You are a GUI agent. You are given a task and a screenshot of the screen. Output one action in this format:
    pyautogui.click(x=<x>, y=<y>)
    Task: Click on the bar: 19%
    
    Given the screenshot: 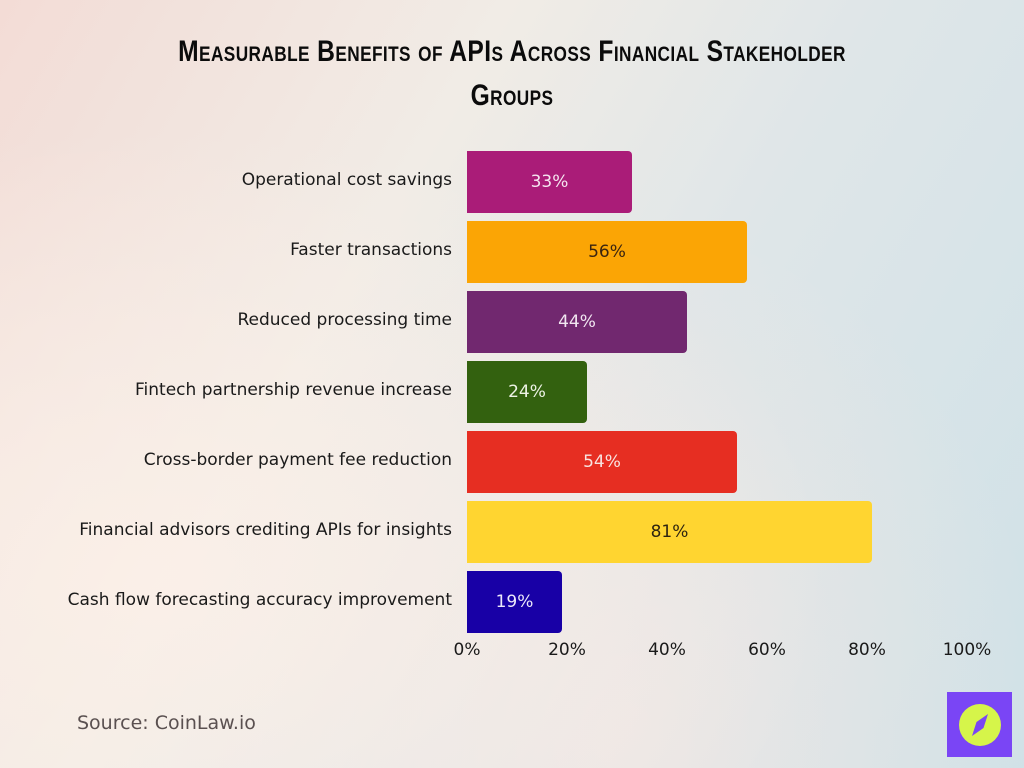 What is the action you would take?
    pyautogui.click(x=514, y=602)
    